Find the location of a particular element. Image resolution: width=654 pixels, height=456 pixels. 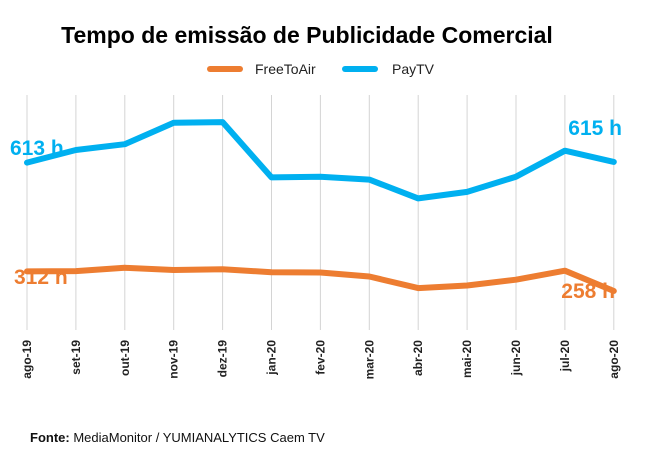

source-text: MediaMonitor / YUMIANALYTICS Caem TV is located at coordinates (199, 437).